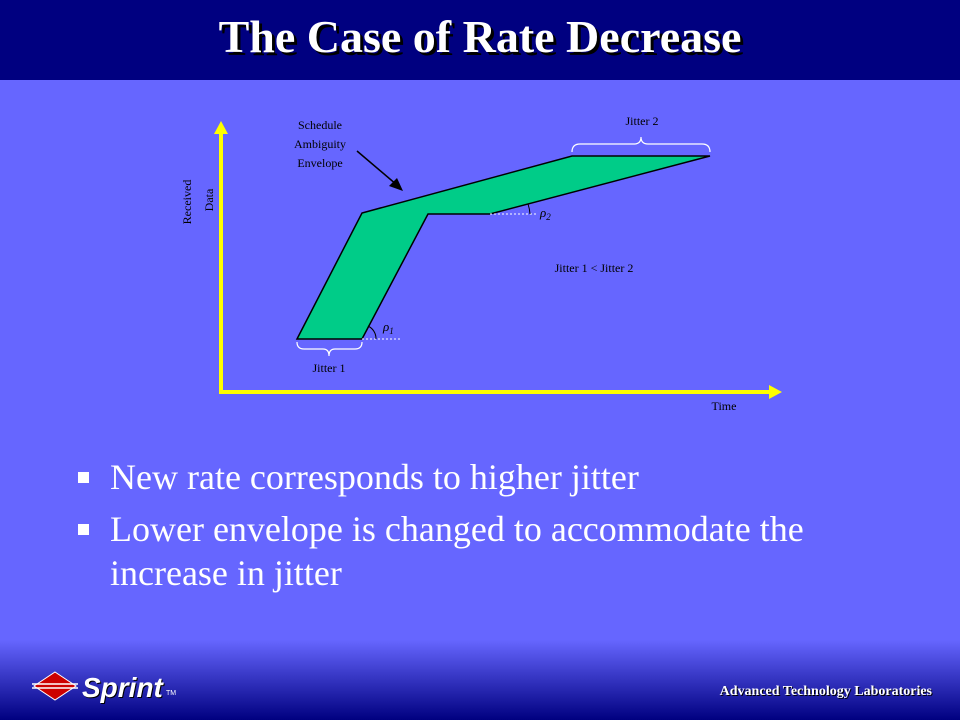 The width and height of the screenshot is (960, 720). What do you see at coordinates (55, 686) in the screenshot?
I see `diamond-logo-icon` at bounding box center [55, 686].